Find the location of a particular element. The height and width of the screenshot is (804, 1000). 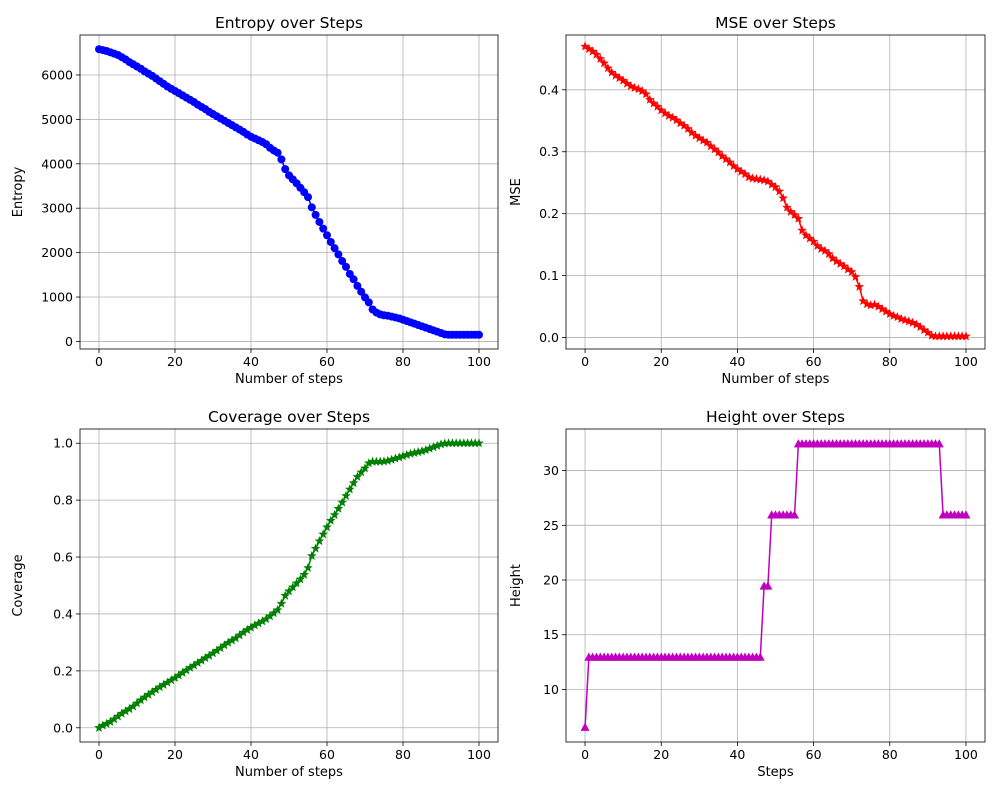

series-line is located at coordinates (288, 192).